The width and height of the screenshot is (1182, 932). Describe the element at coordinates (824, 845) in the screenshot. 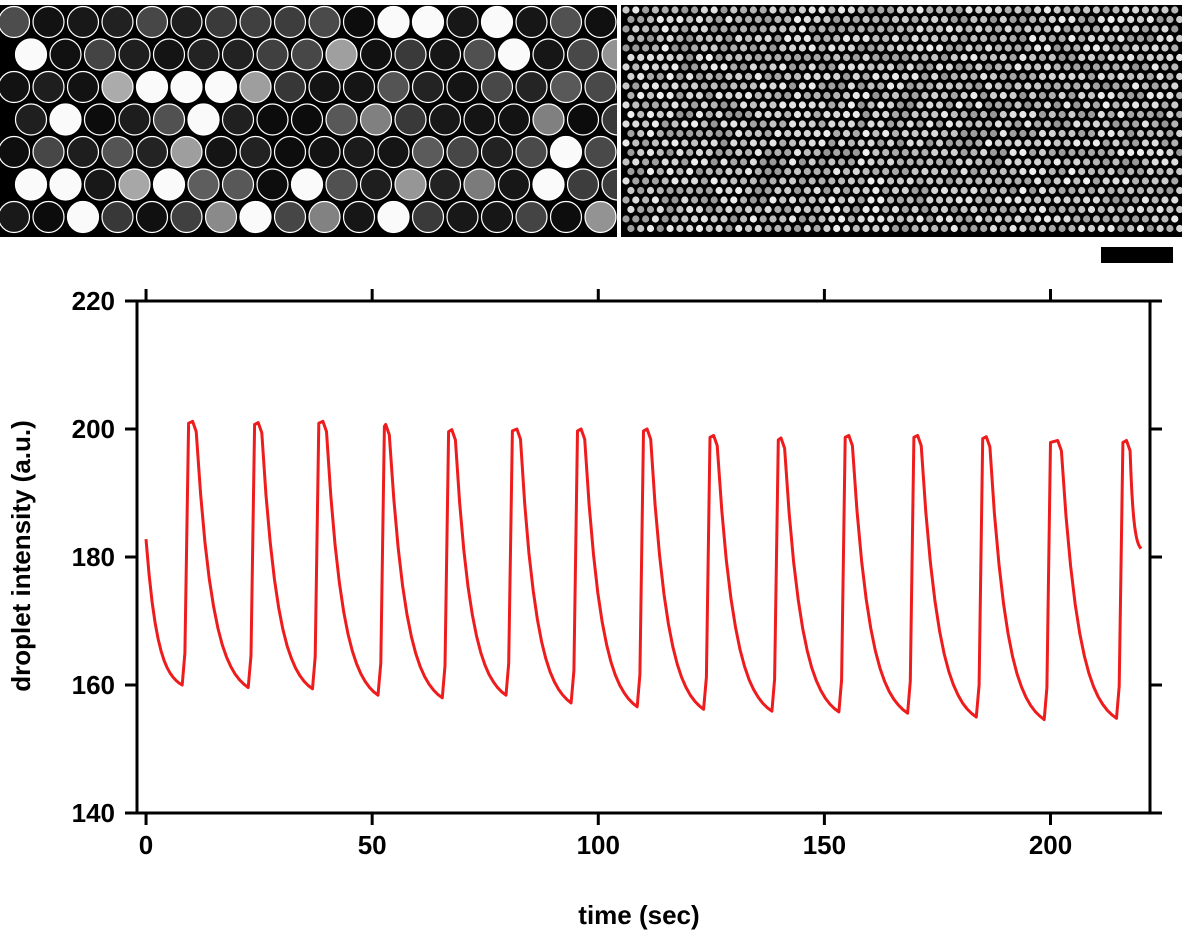

I see `x-tick-label: 150` at that location.